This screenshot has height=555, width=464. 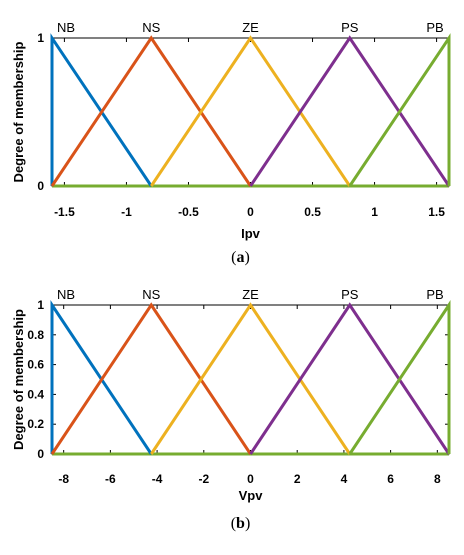 What do you see at coordinates (63, 479) in the screenshot?
I see `x-tick-label: -8` at bounding box center [63, 479].